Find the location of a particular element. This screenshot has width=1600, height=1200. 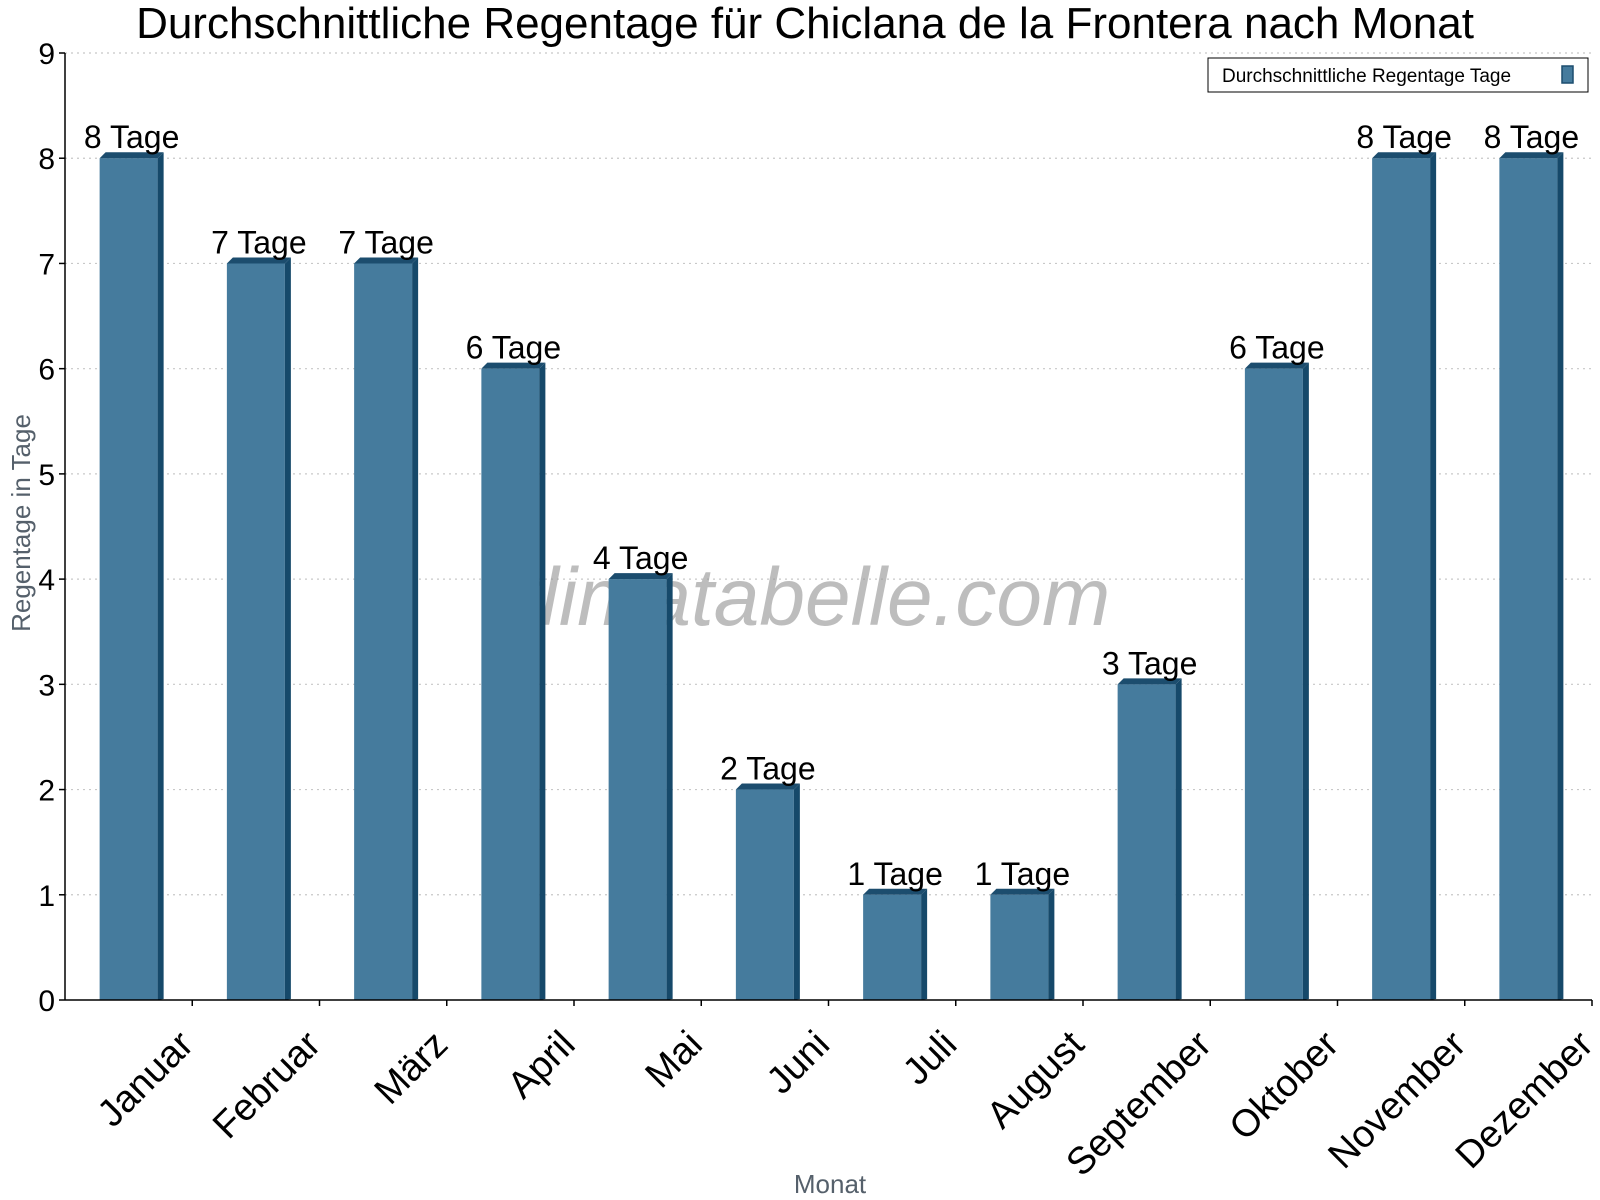

data-label: 2 Tage is located at coordinates (768, 769).